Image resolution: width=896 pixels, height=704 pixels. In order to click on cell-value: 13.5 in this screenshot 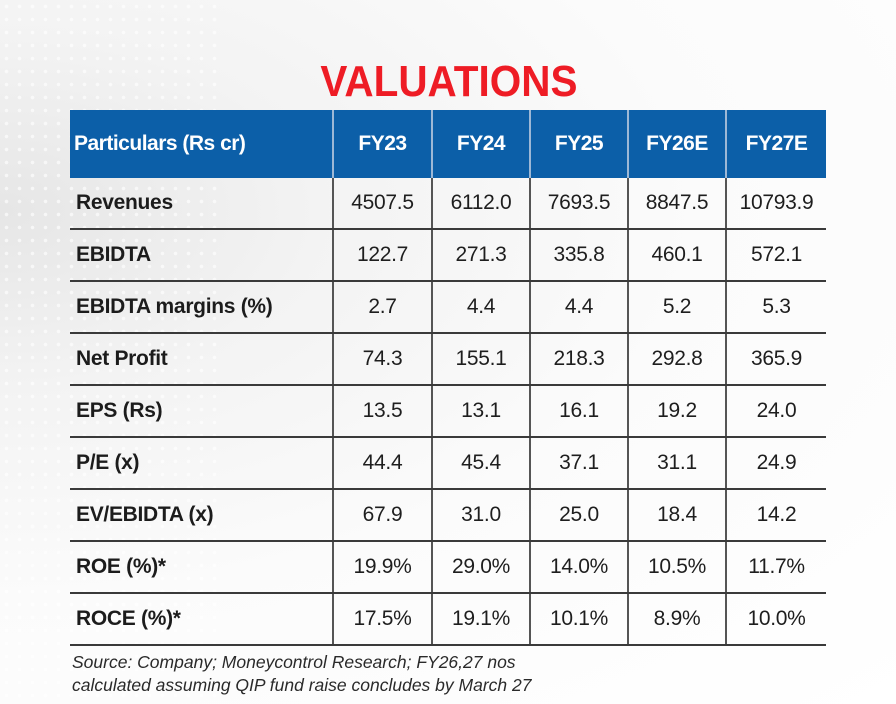, I will do `click(382, 411)`.